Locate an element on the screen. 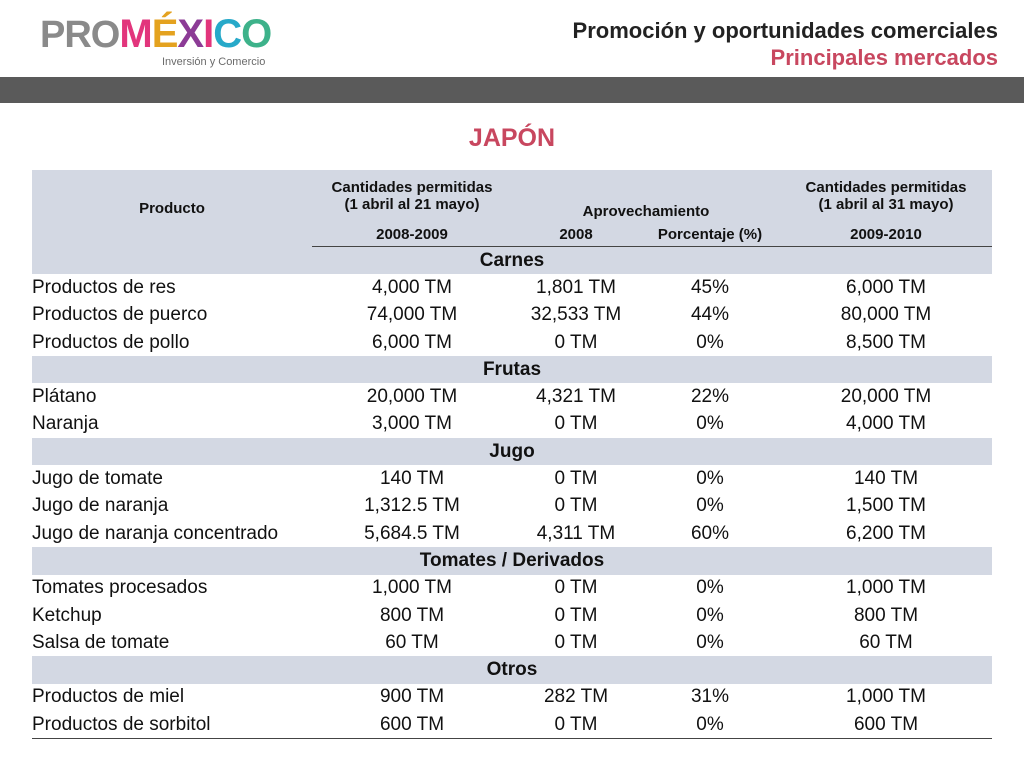  table-row: Productos de sorbitol 600 TM 0 TM 0% 600 TM is located at coordinates (512, 725).